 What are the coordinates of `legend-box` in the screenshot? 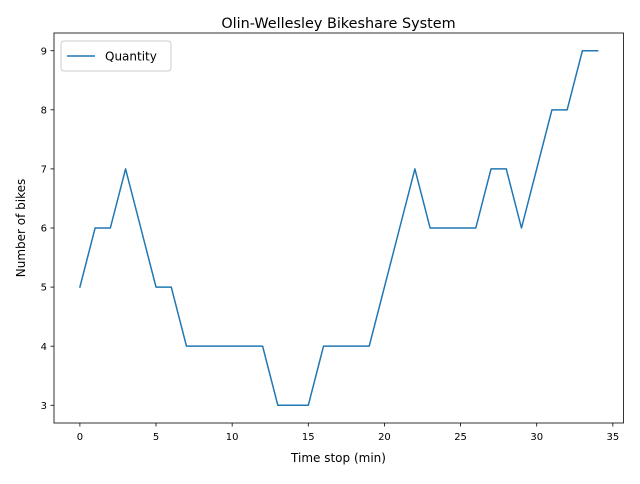 It's located at (116, 56).